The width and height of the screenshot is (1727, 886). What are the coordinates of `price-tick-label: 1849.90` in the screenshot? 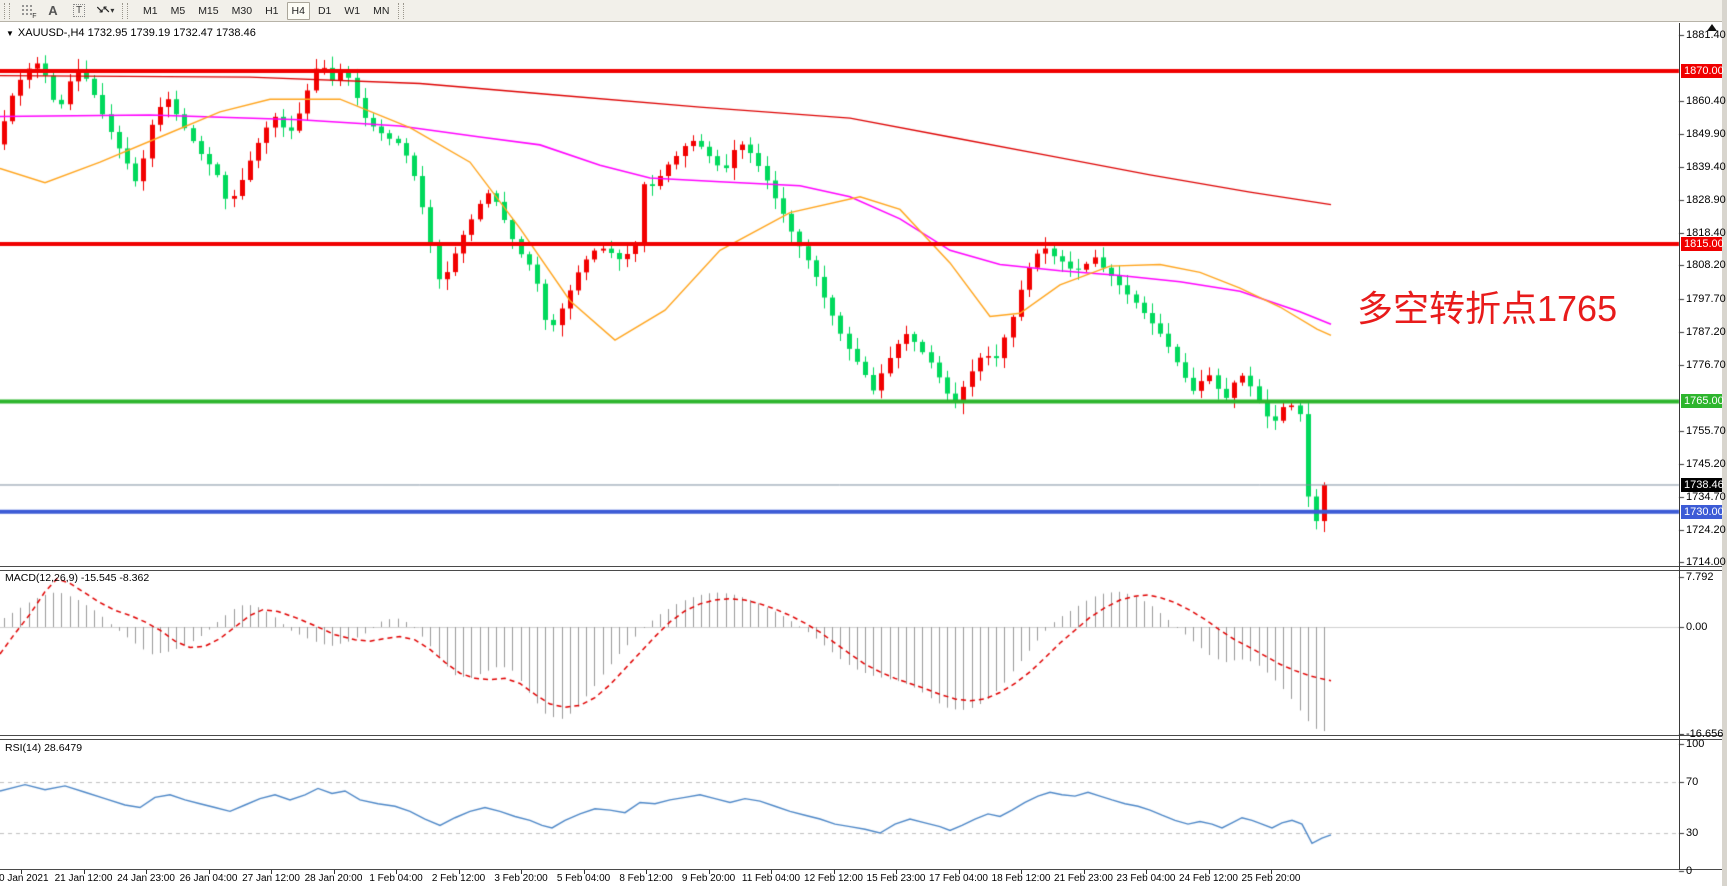 It's located at (1706, 134).